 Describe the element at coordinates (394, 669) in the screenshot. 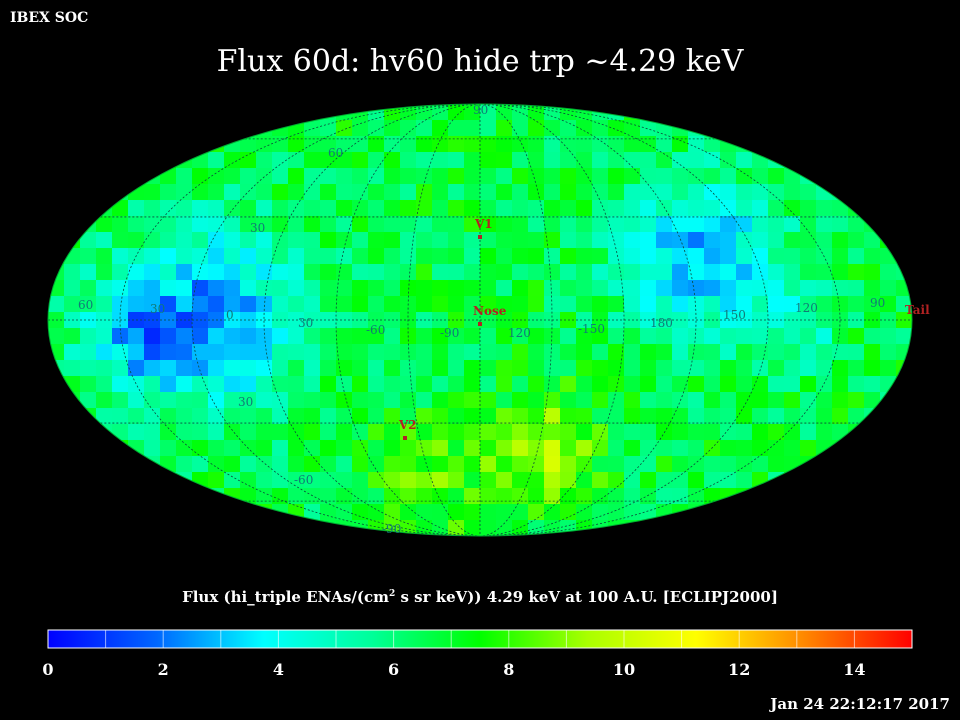

I see `colorbar-tick-label: 6` at that location.